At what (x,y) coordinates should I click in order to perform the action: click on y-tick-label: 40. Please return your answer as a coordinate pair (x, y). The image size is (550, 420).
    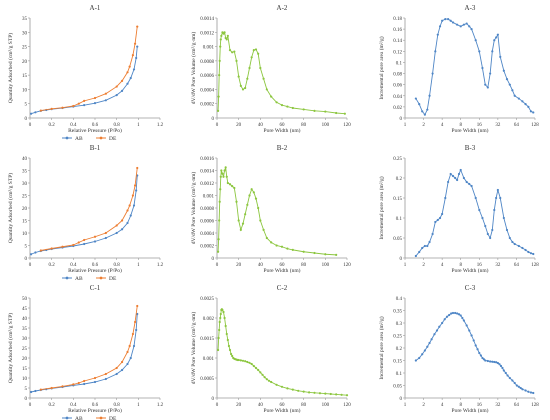
    Looking at the image, I should click on (25, 319).